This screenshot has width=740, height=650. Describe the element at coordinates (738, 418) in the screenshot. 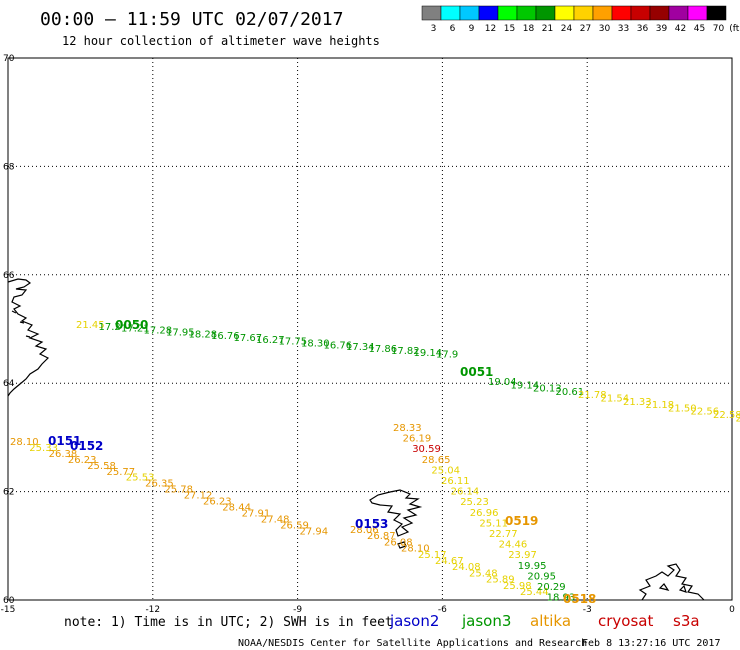

I see `wave-height-value: 23.16` at that location.